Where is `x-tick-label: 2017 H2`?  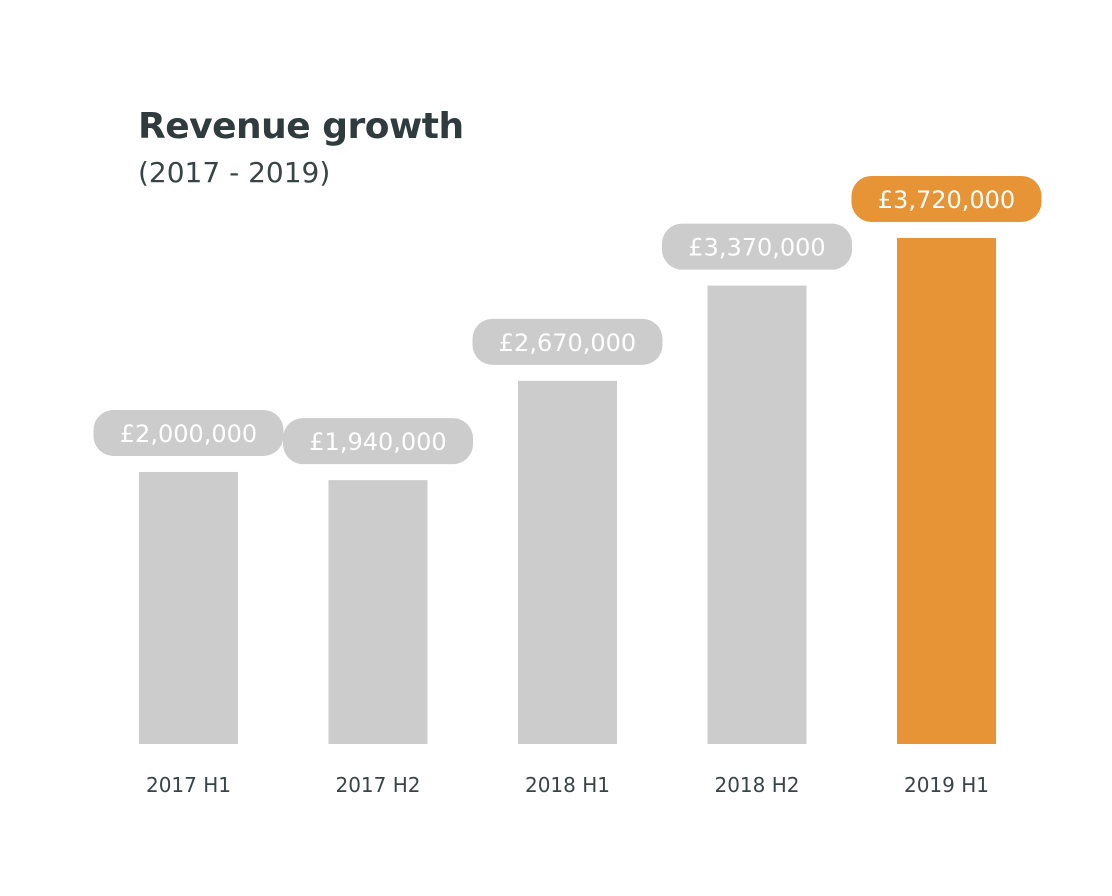
x-tick-label: 2017 H2 is located at coordinates (377, 785).